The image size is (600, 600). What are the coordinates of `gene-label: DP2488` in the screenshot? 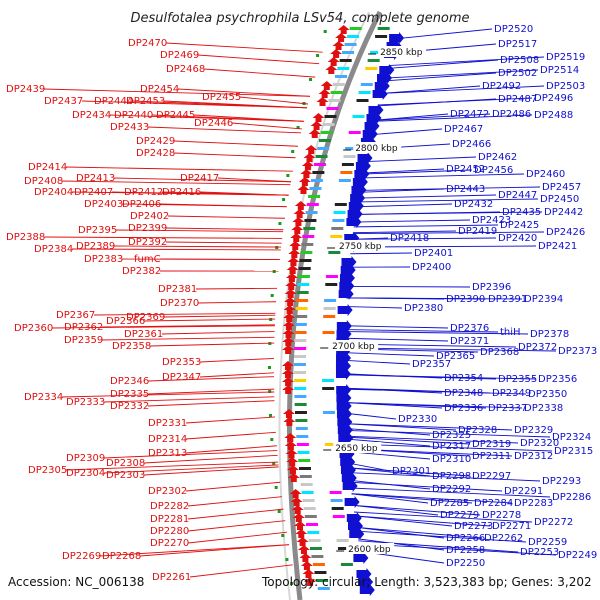 It's located at (553, 115).